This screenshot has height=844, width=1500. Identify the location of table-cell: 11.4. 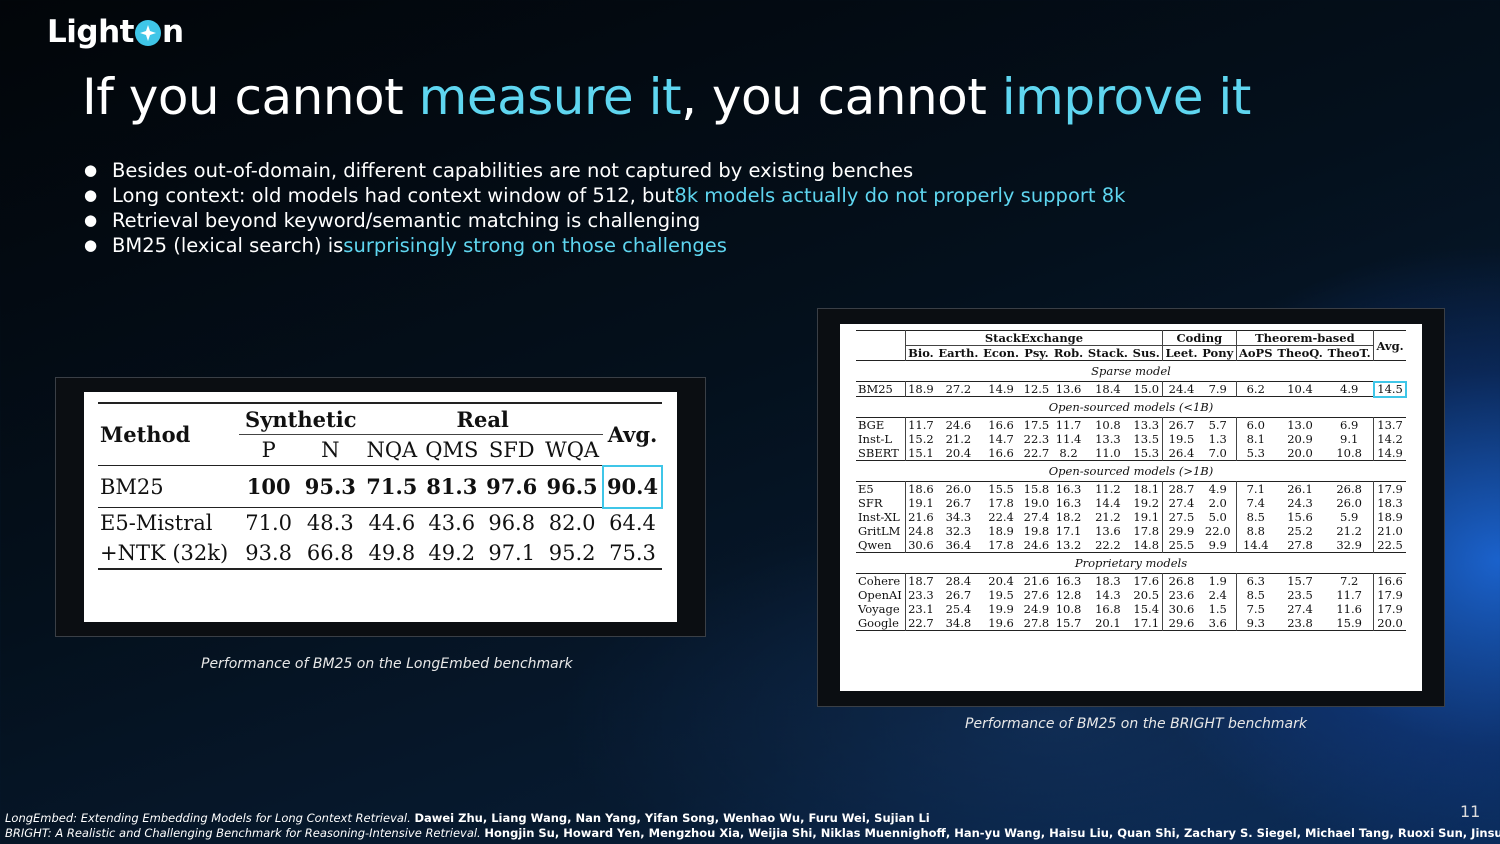
(1068, 439).